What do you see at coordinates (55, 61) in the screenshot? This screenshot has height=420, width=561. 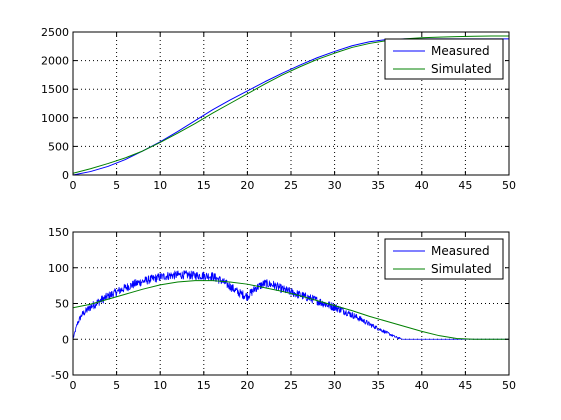 I see `y-tick-label: 2000` at bounding box center [55, 61].